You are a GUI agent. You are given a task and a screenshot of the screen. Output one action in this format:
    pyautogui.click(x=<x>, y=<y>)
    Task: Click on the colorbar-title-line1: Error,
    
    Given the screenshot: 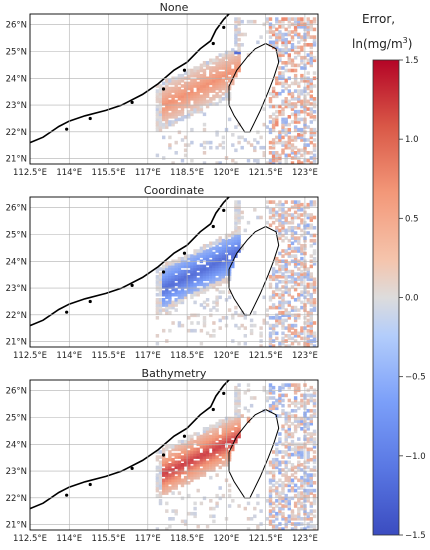 What is the action you would take?
    pyautogui.click(x=379, y=19)
    